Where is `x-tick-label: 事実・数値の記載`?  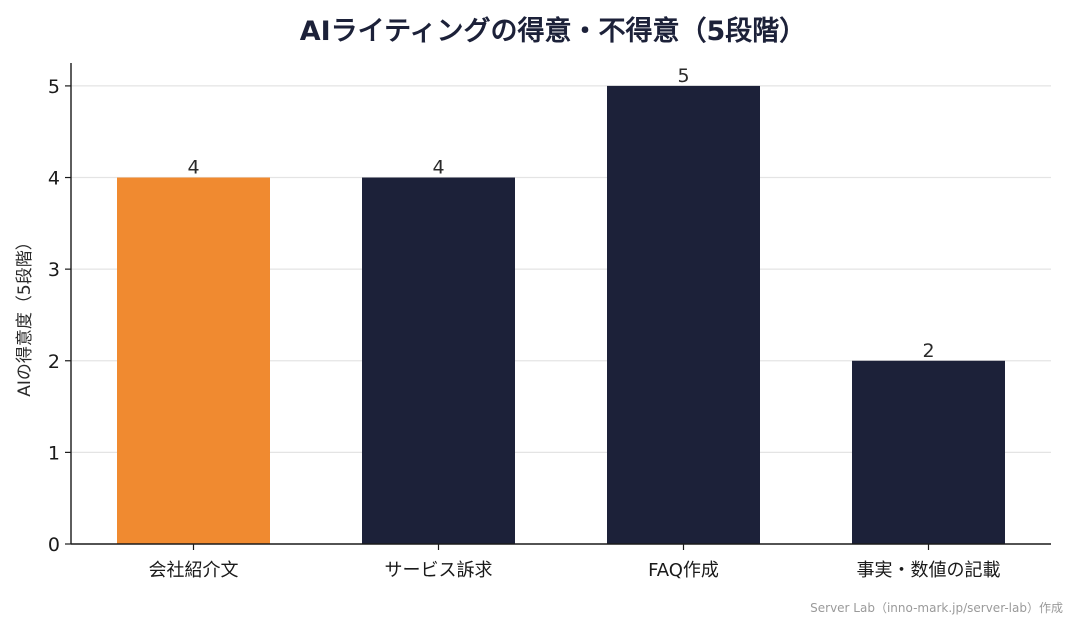 x-tick-label: 事実・数値の記載 is located at coordinates (929, 570).